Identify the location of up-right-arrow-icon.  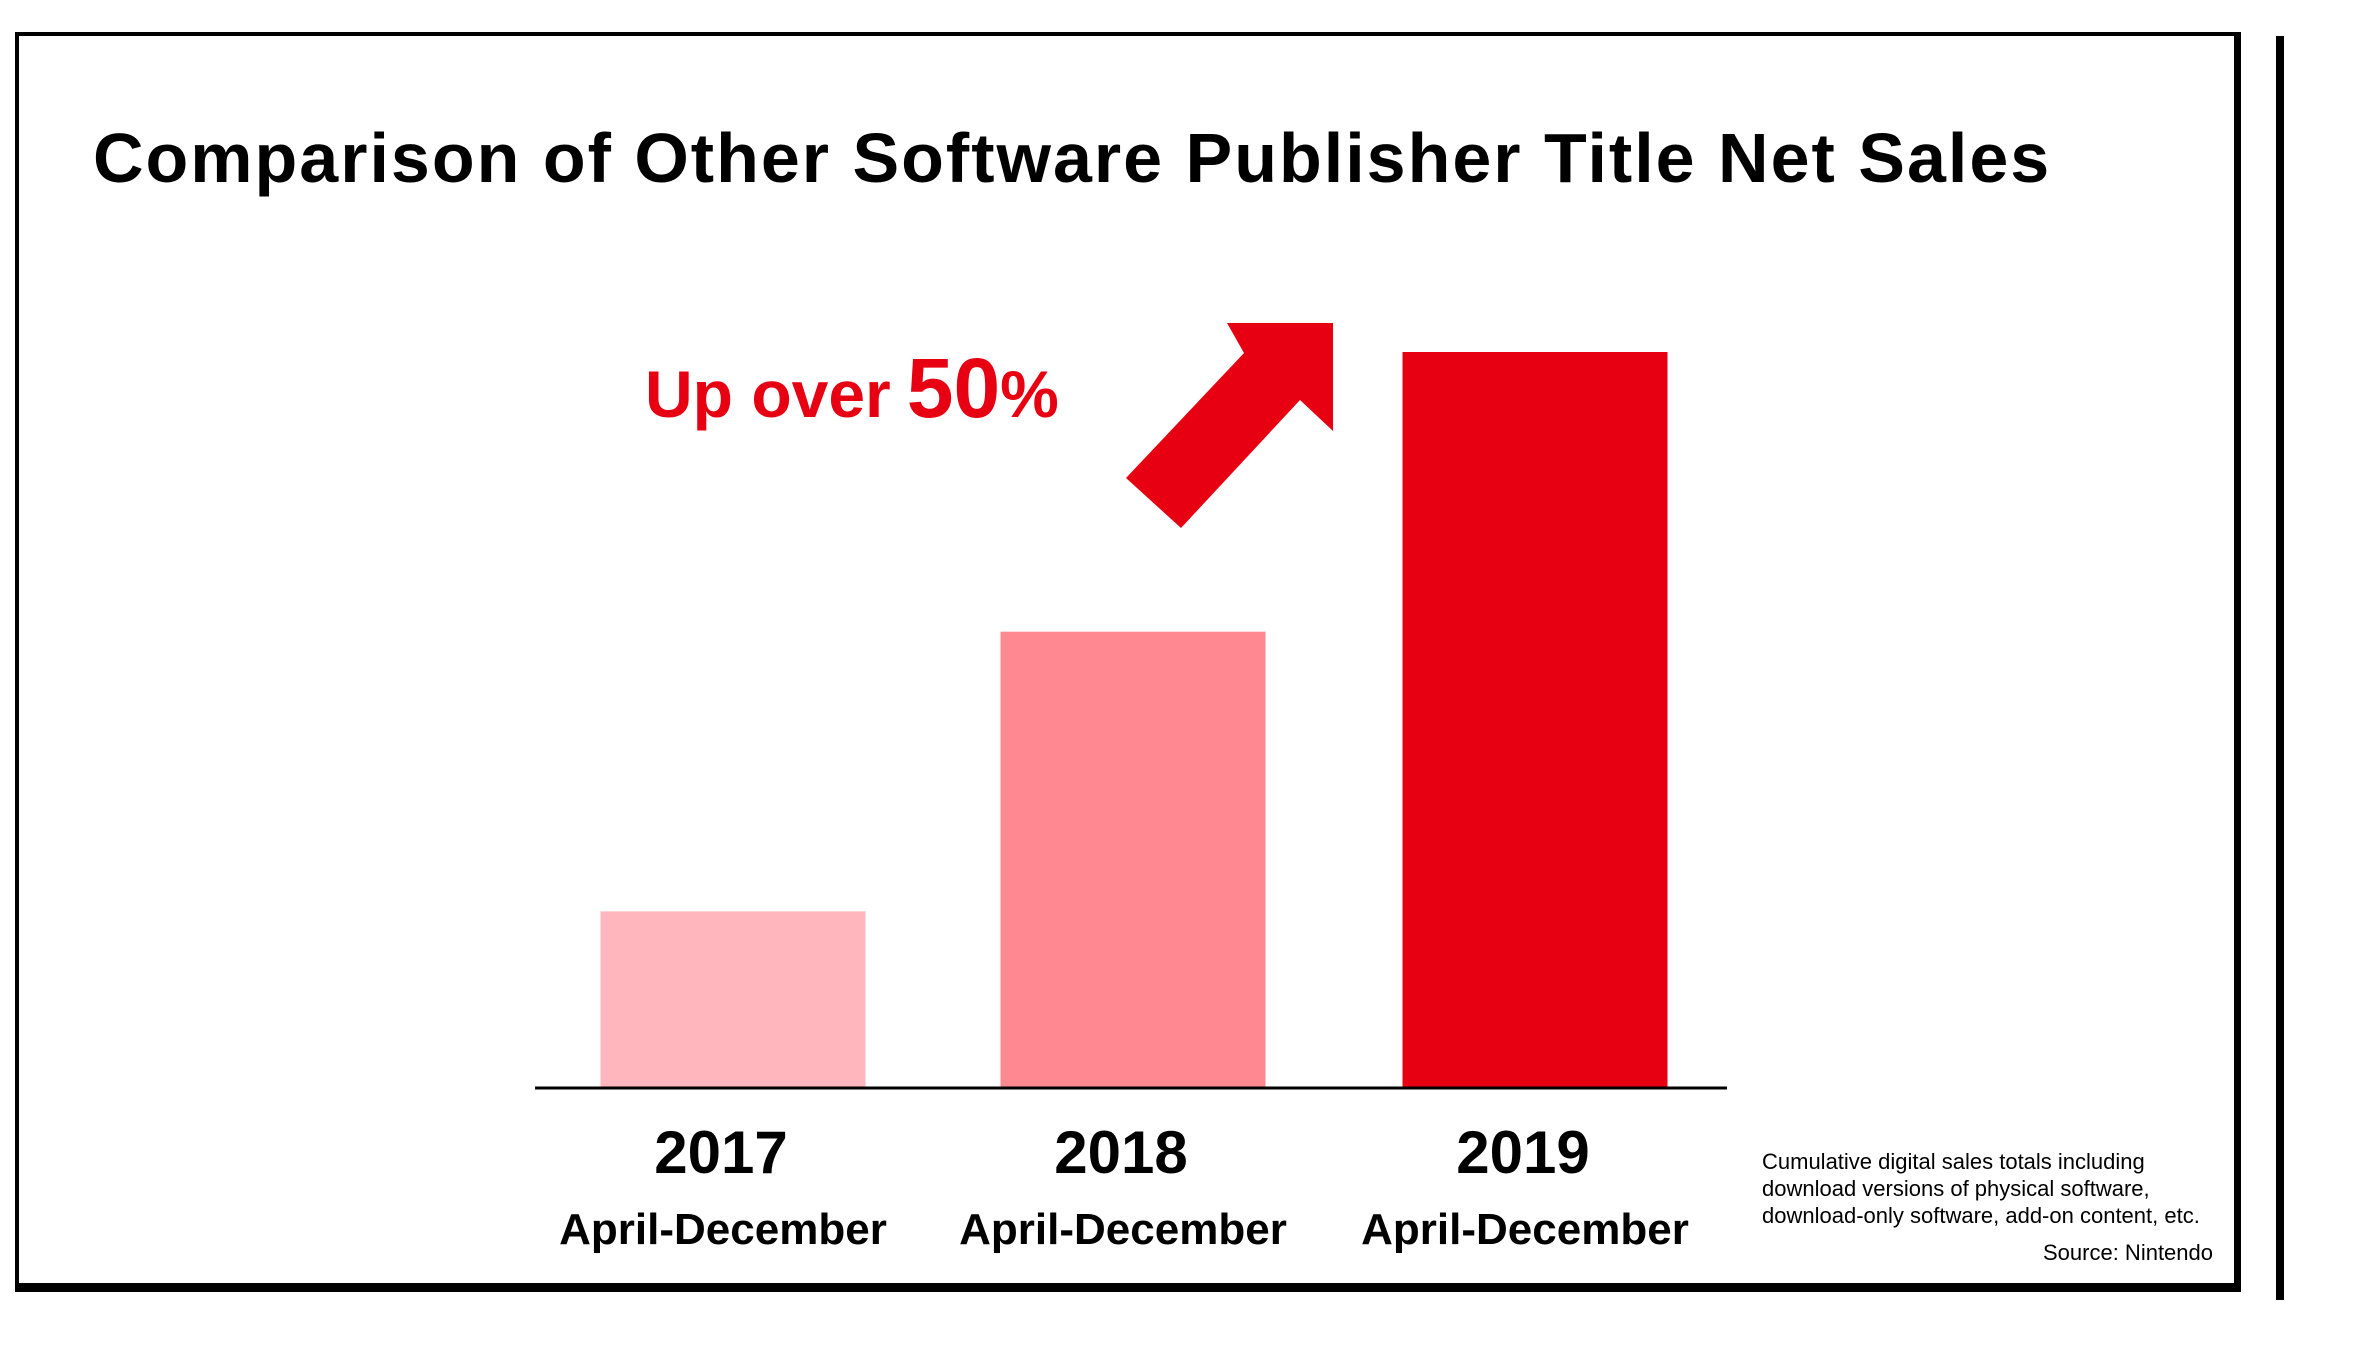
(1229, 425).